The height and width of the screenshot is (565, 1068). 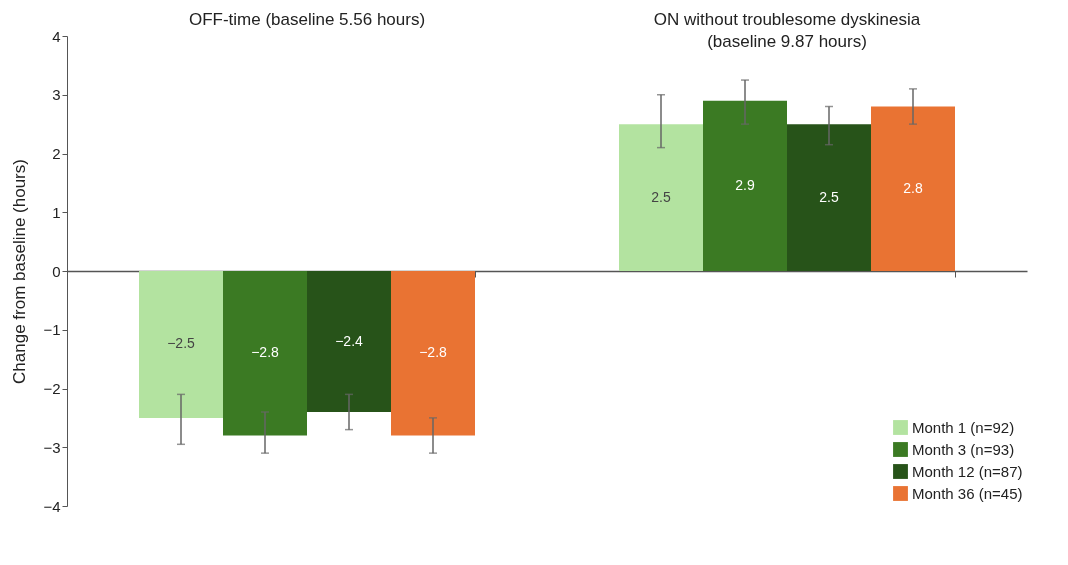 I want to click on data-label: −2.5, so click(x=181, y=343).